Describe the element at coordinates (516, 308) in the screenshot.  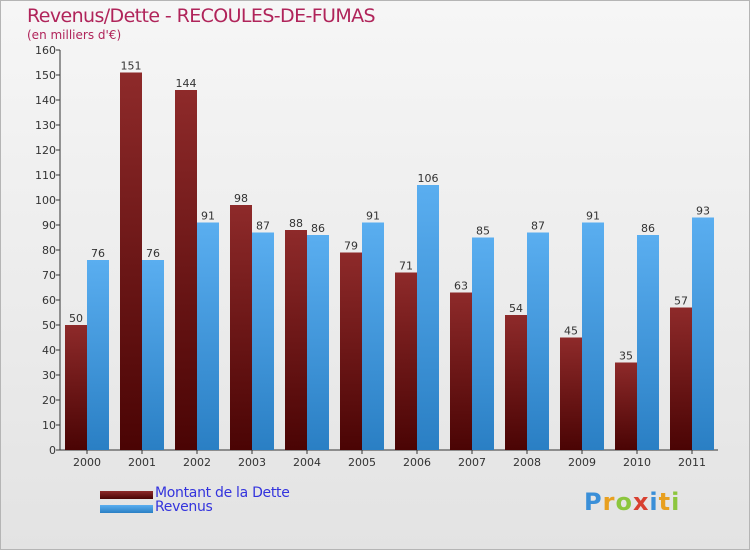
I see `value-label-dette: 54` at that location.